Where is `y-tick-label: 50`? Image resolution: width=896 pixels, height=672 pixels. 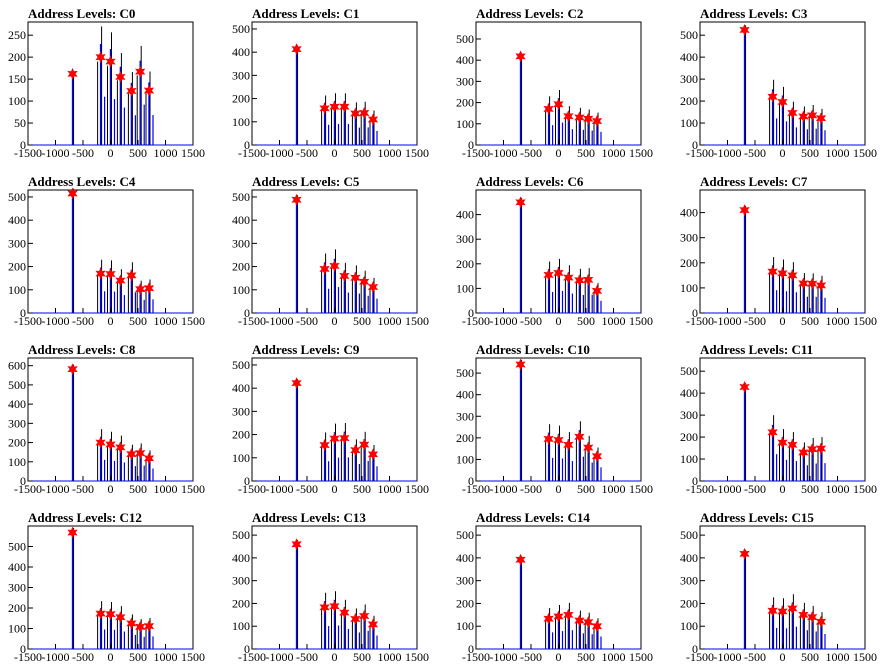 y-tick-label: 50 is located at coordinates (20, 123).